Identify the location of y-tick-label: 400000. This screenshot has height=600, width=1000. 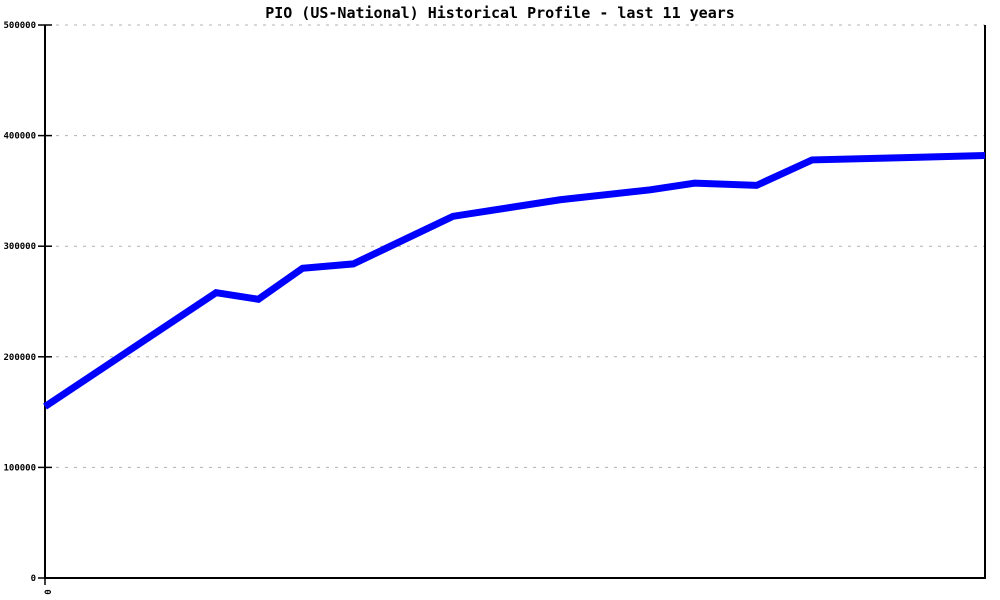
(19, 137).